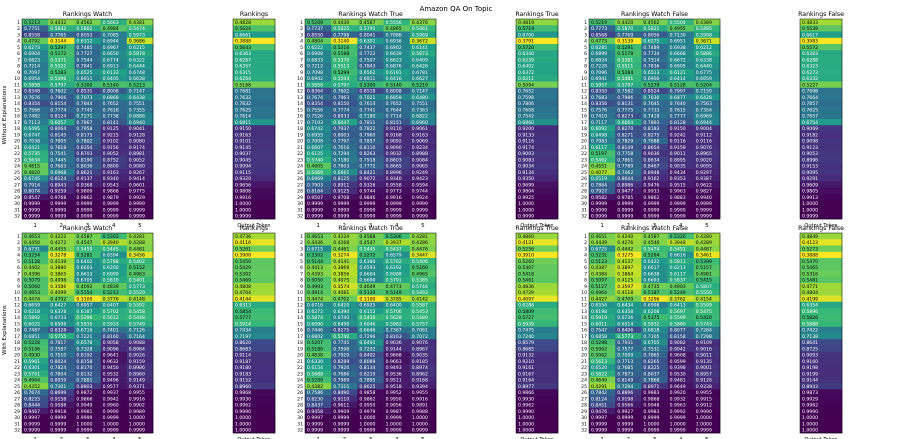  I want to click on cell-value-label: 0.3785, so click(394, 299).